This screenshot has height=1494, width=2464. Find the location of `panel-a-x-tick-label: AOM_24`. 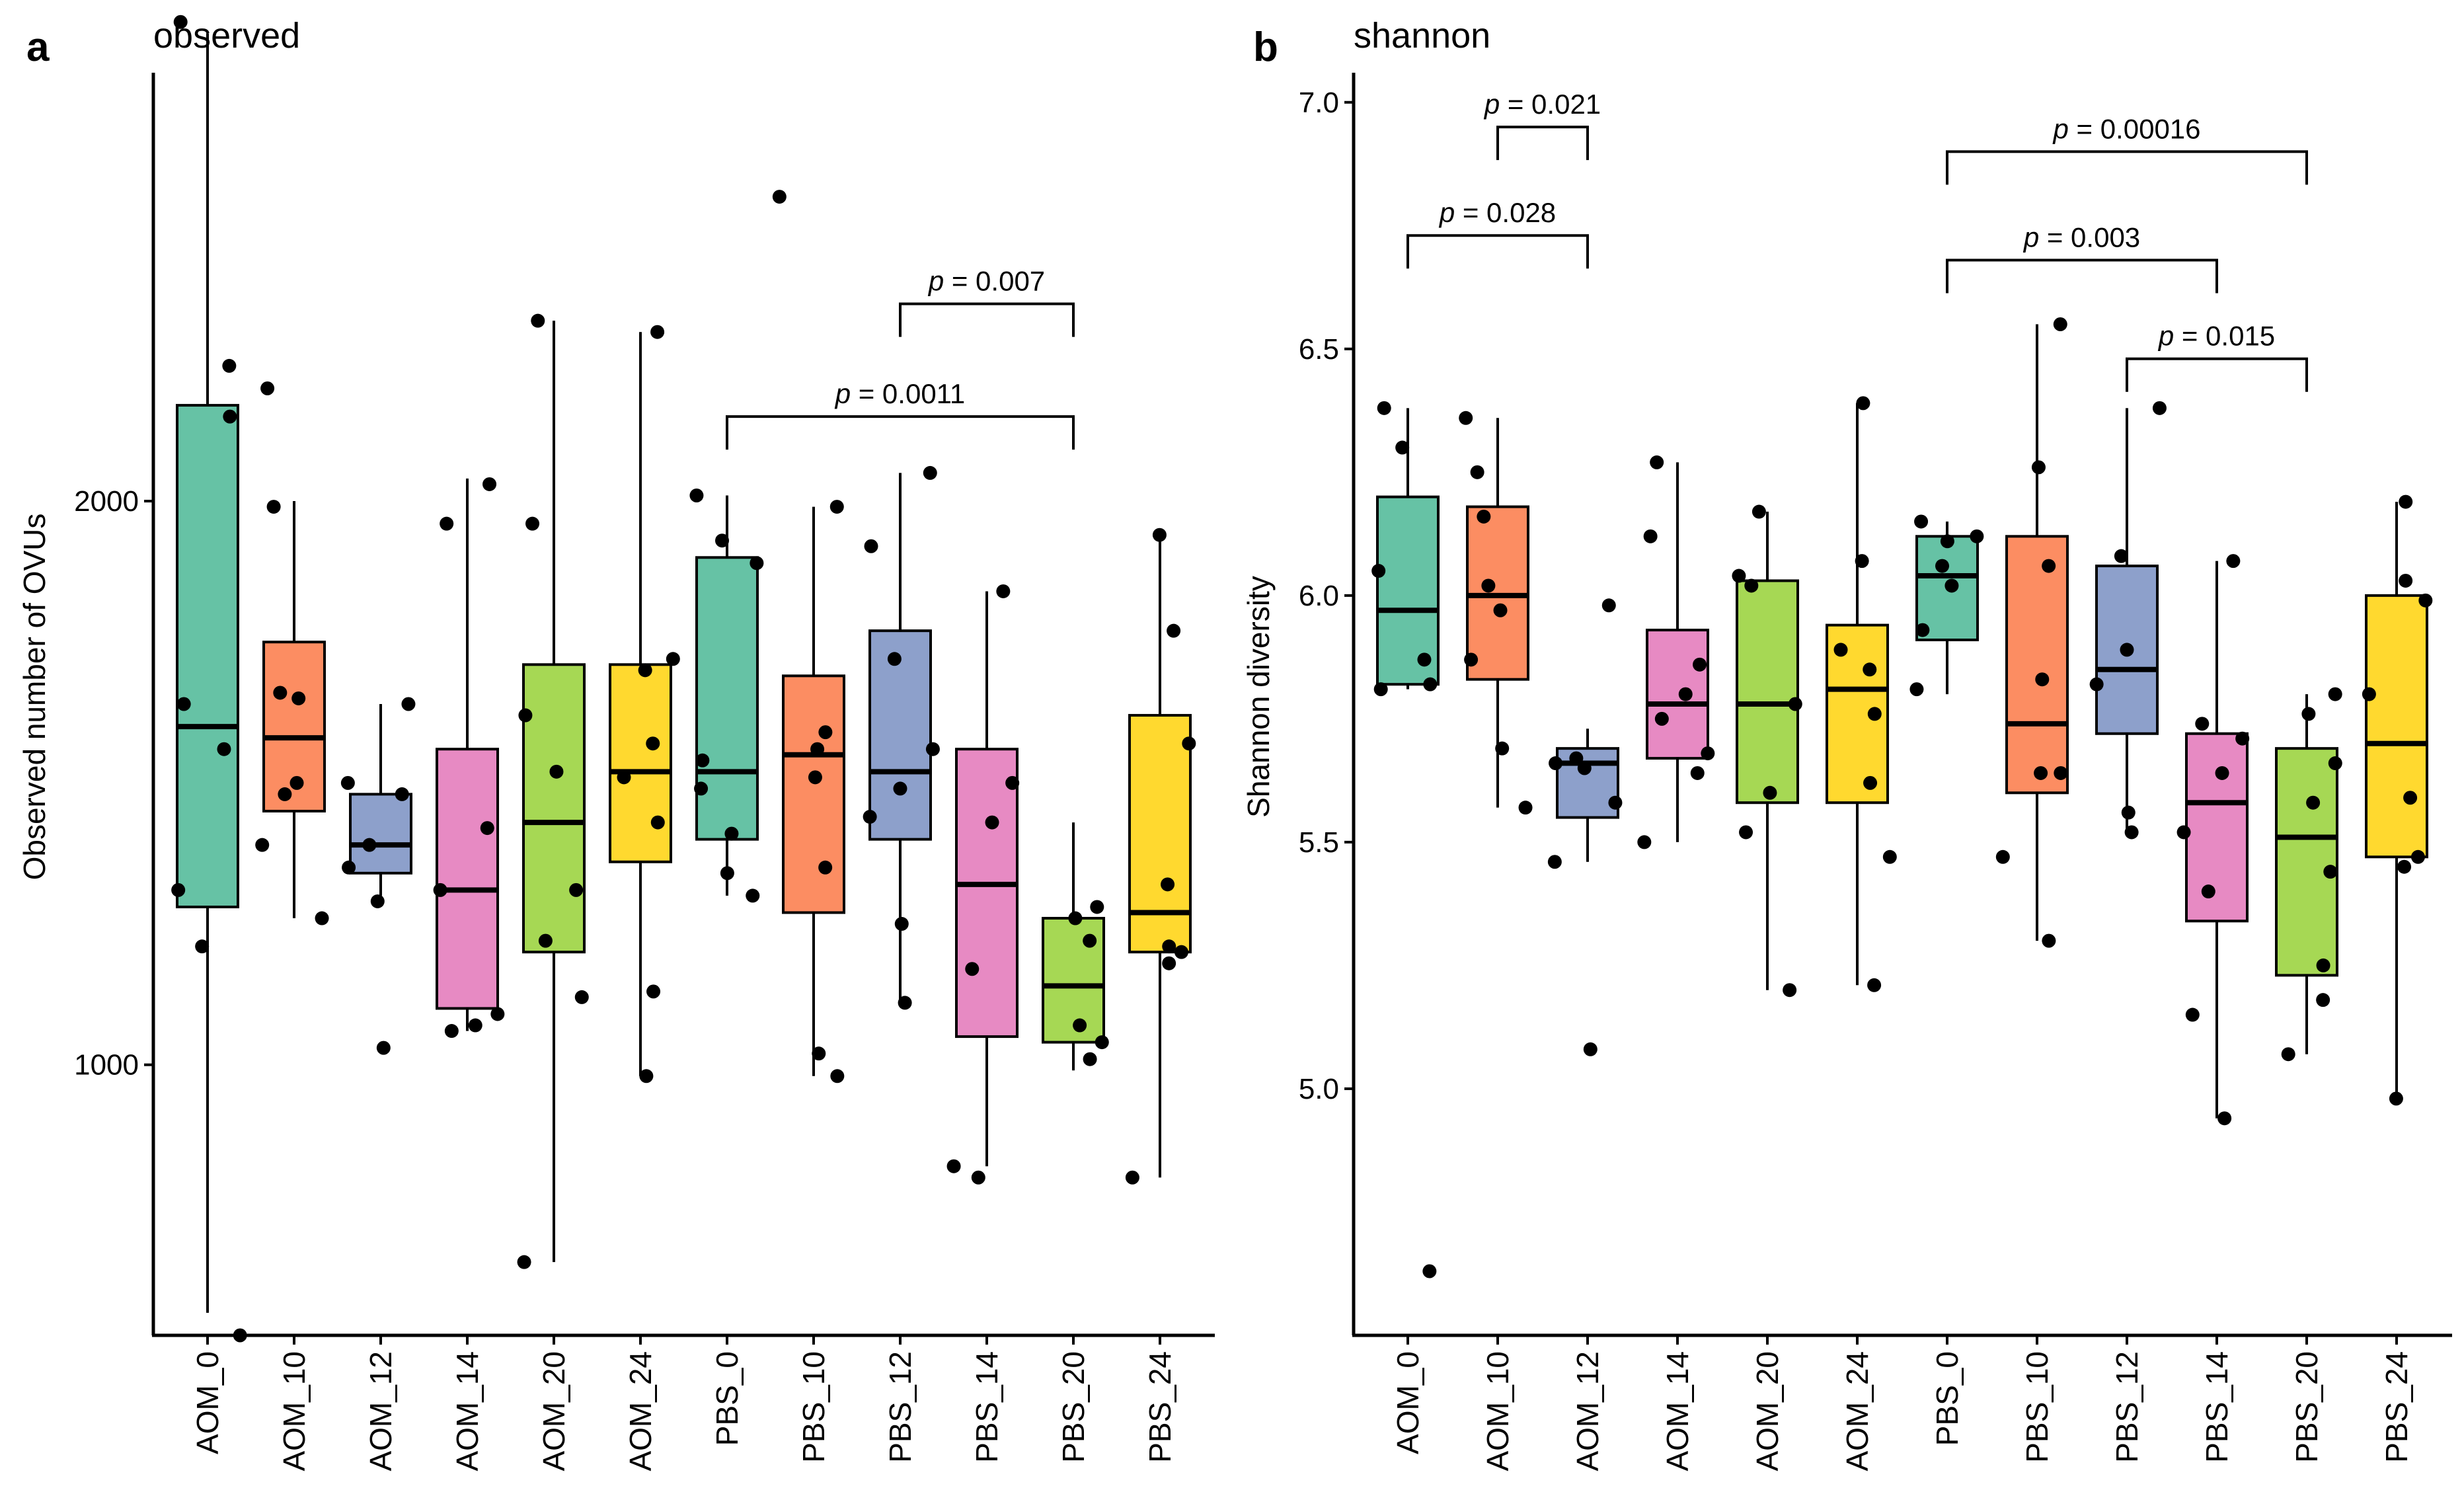

panel-a-x-tick-label: AOM_24 is located at coordinates (640, 1411).